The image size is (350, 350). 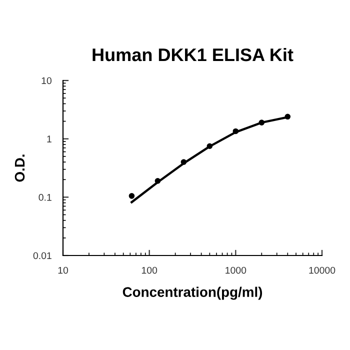 I want to click on y-tick-label: 0.1, so click(x=45, y=197).